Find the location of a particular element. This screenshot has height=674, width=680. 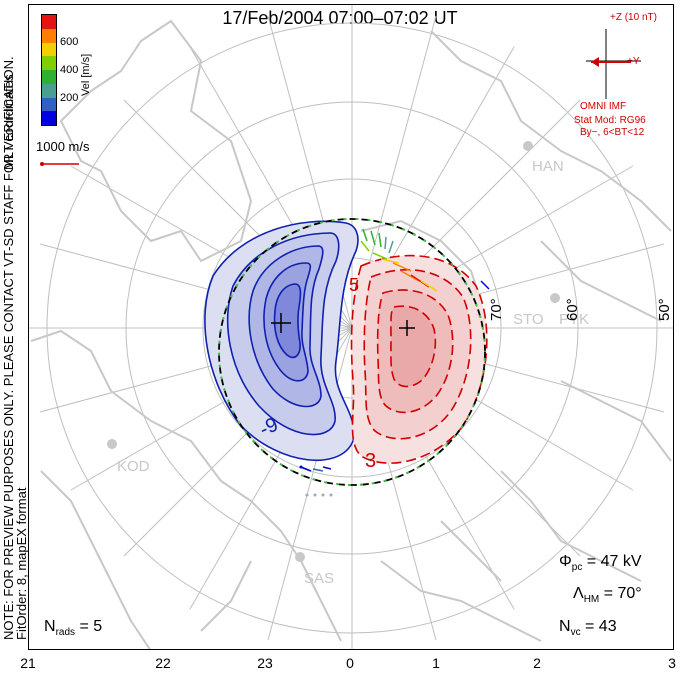

nvc-stat: Nvc = 43 is located at coordinates (588, 628).